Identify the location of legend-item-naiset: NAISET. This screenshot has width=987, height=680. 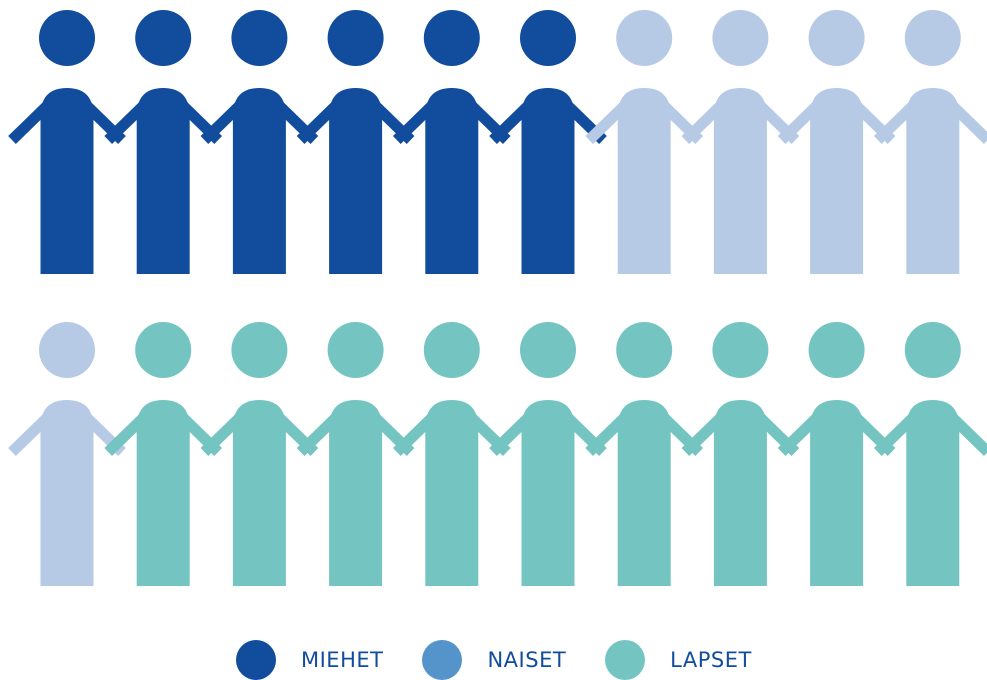
(494, 660).